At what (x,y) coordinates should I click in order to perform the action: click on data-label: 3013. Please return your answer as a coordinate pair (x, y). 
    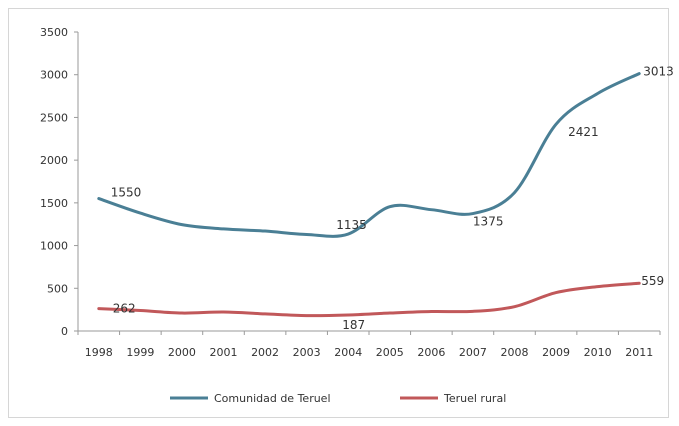
    Looking at the image, I should click on (658, 72).